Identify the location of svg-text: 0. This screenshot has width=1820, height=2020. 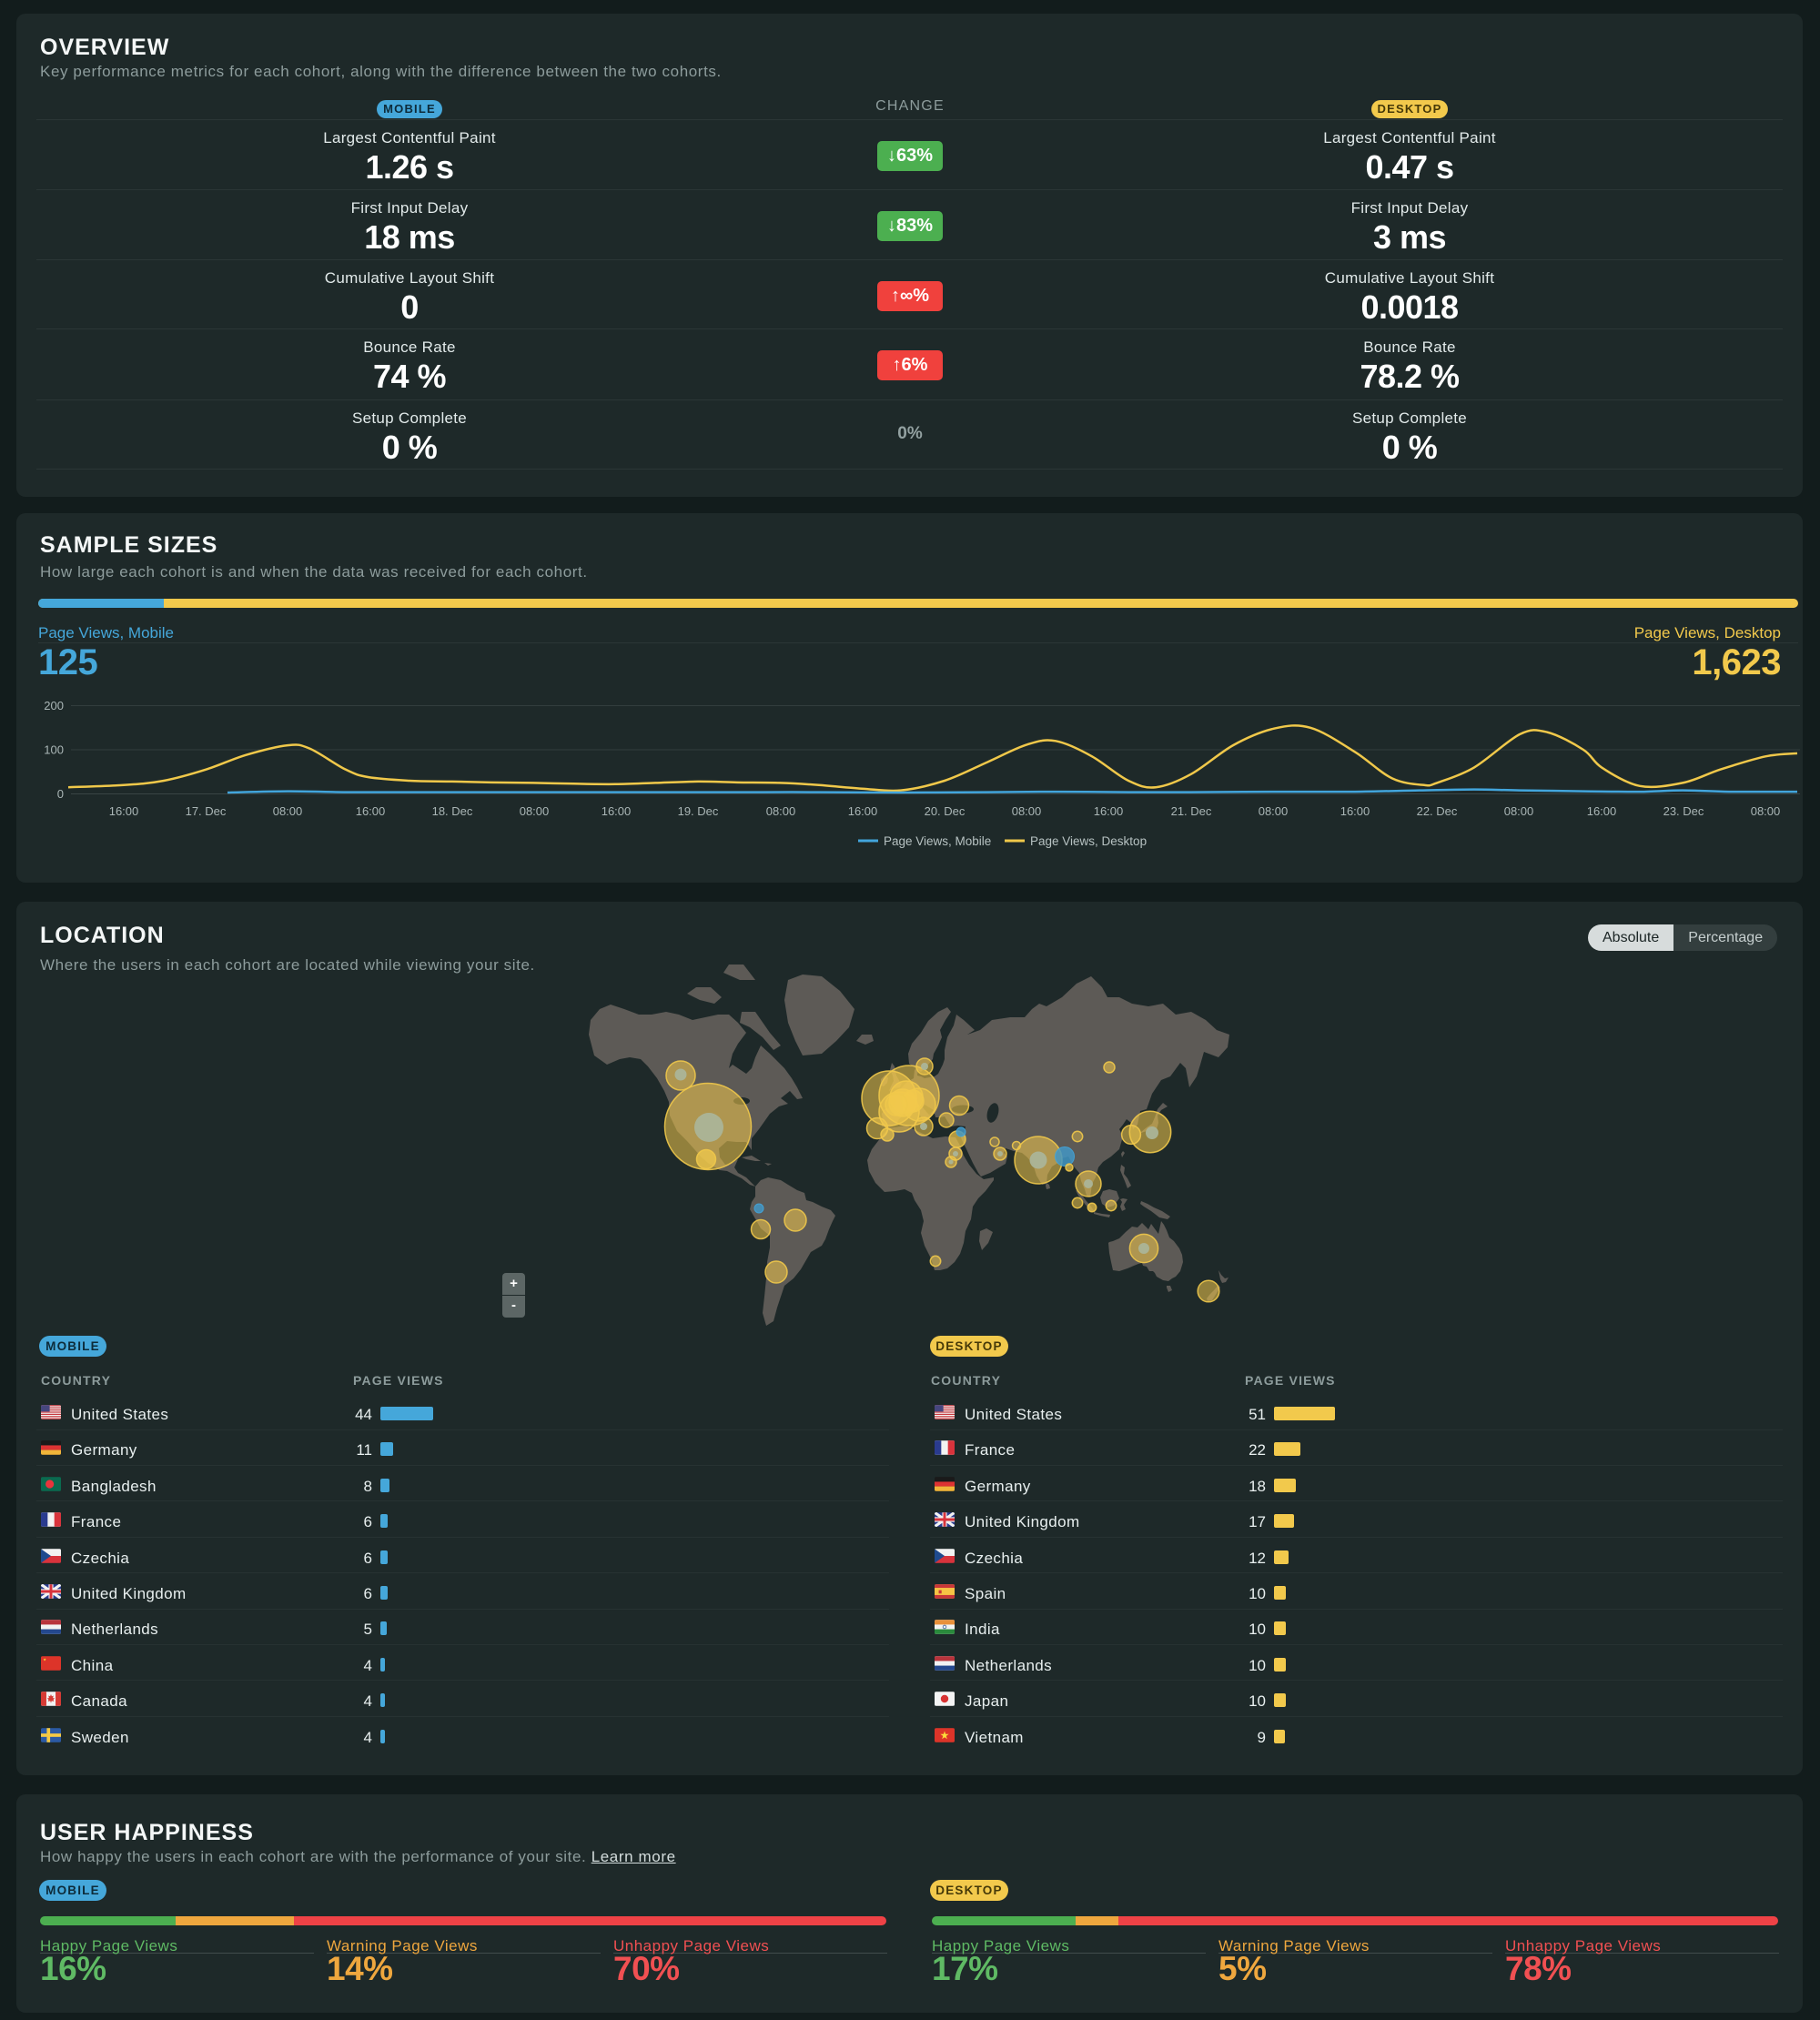
(61, 794).